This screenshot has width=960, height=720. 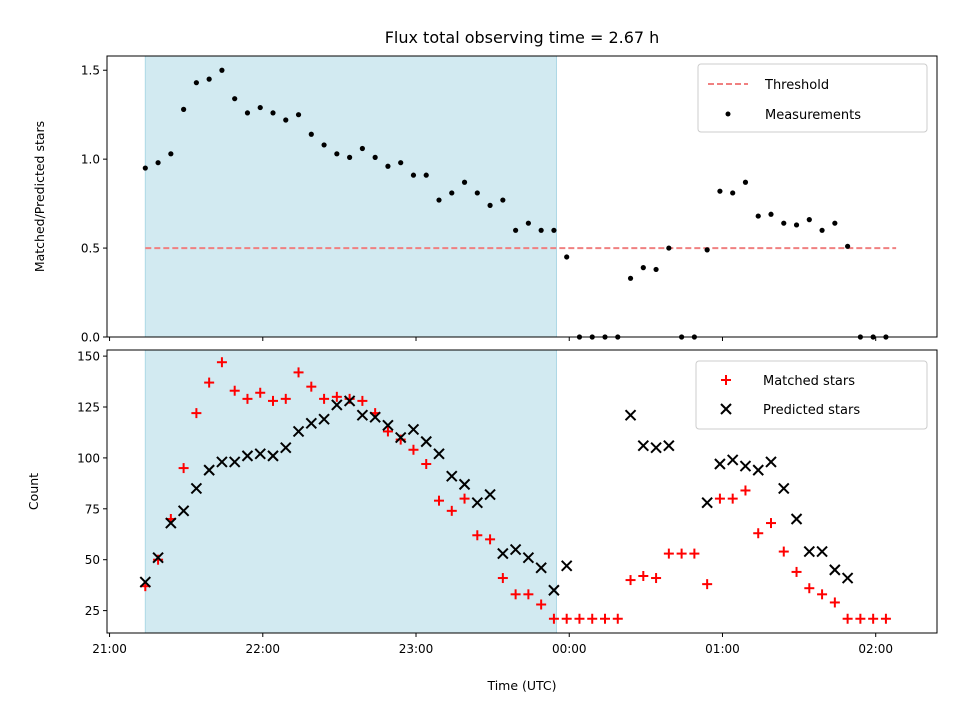 What do you see at coordinates (875, 649) in the screenshot?
I see `x-tick-label: 02:00` at bounding box center [875, 649].